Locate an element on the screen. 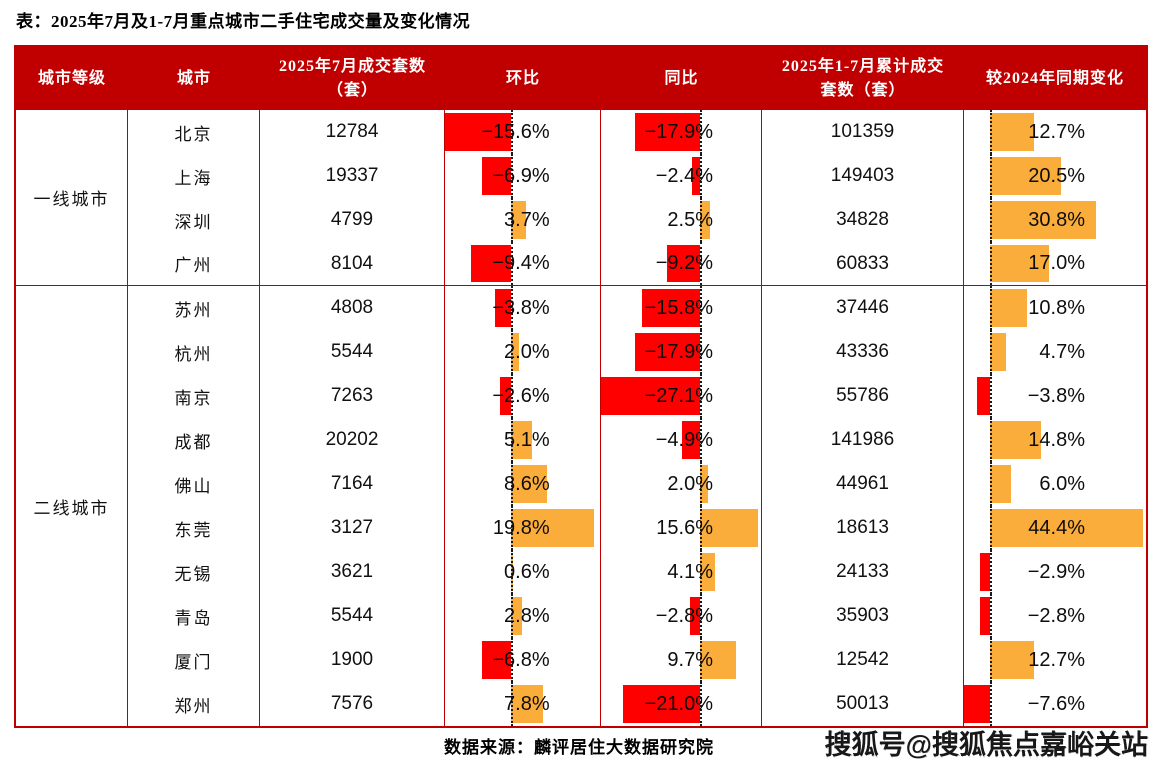 Image resolution: width=1162 pixels, height=763 pixels. mom-percent-label: −6.8% is located at coordinates (521, 659).